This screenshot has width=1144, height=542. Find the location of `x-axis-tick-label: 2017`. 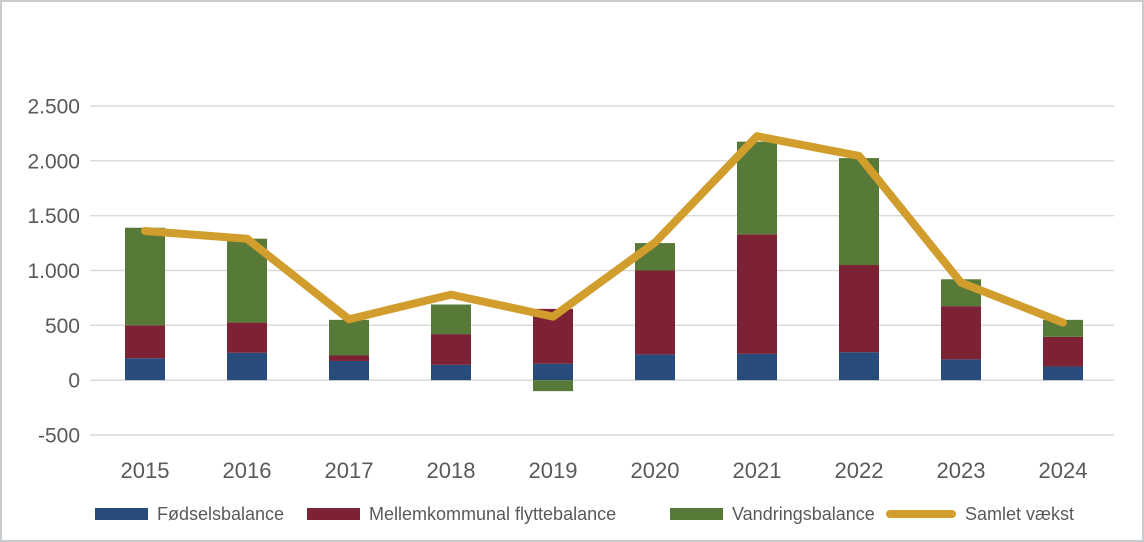

x-axis-tick-label: 2017 is located at coordinates (349, 470).